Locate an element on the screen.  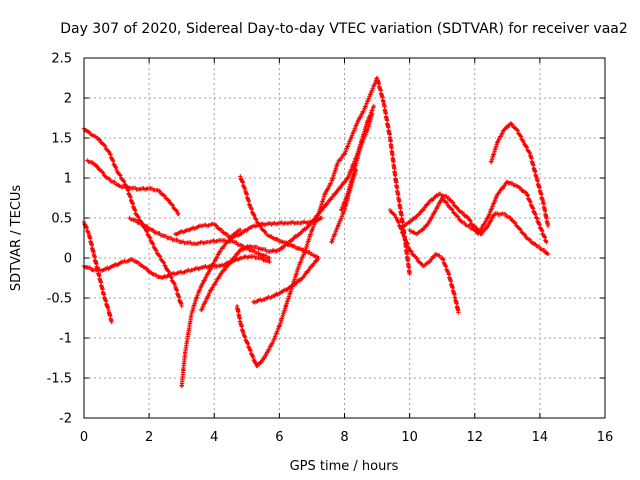
x-tick-label: 10 is located at coordinates (409, 437).